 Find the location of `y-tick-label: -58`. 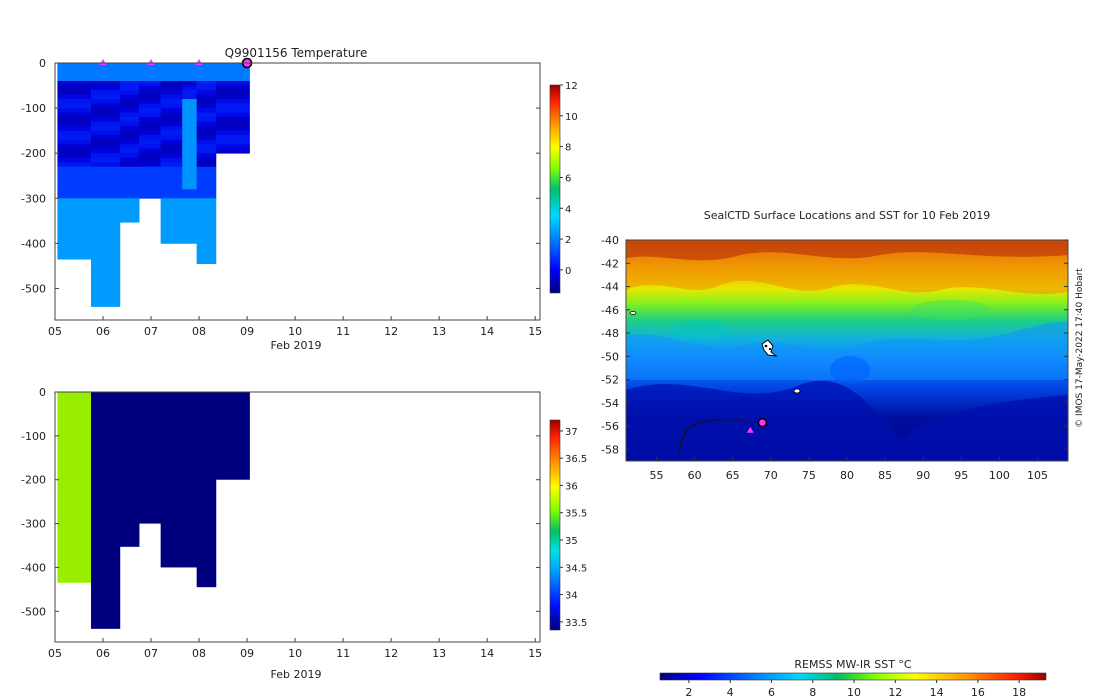

y-tick-label: -58 is located at coordinates (610, 449).